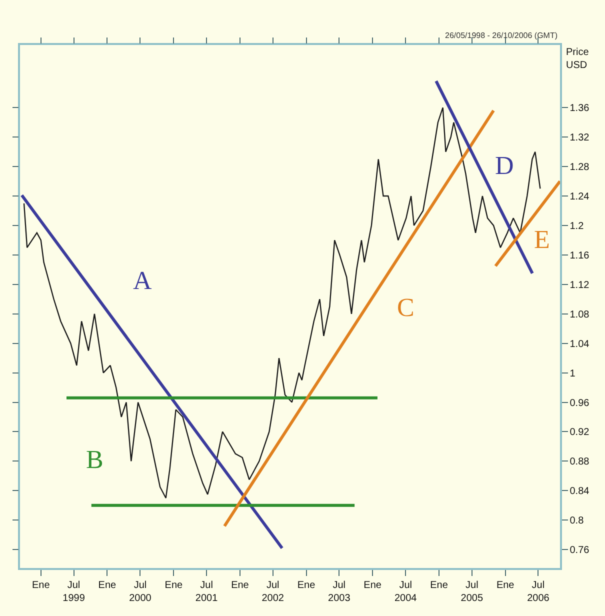  What do you see at coordinates (580, 550) in the screenshot?
I see `y-tick-label: 0.76` at bounding box center [580, 550].